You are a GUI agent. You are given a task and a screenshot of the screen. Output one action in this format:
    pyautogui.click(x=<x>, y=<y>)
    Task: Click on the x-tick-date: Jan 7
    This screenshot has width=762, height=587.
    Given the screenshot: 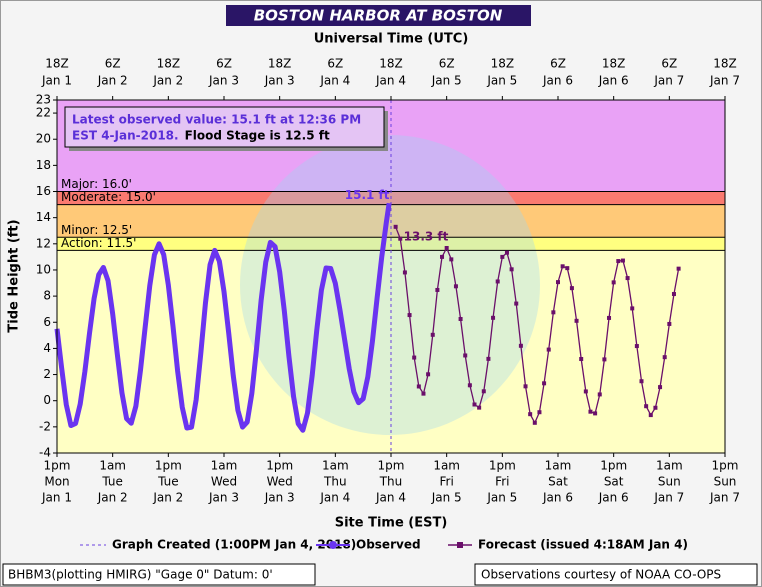 What is the action you would take?
    pyautogui.click(x=724, y=498)
    